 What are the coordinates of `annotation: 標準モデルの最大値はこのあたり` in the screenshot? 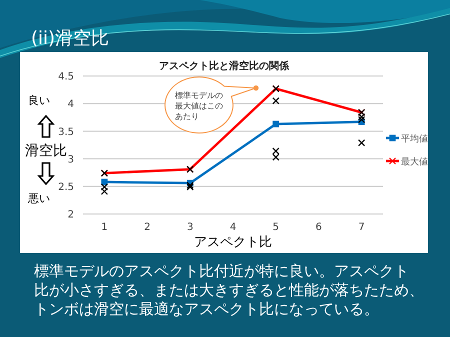 It's located at (199, 106).